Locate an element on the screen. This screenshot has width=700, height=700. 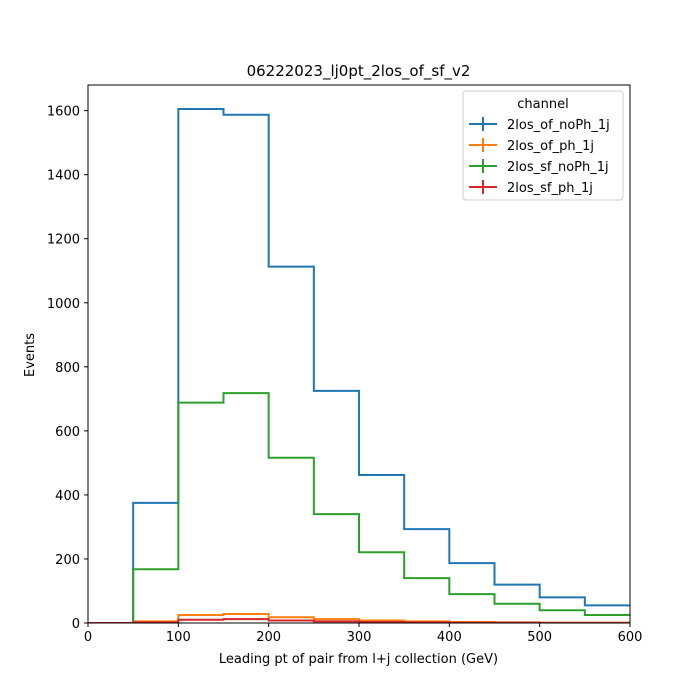
legend-entry-2los_sf_ph_1j: 2los_sf_ph_1j is located at coordinates (531, 188).